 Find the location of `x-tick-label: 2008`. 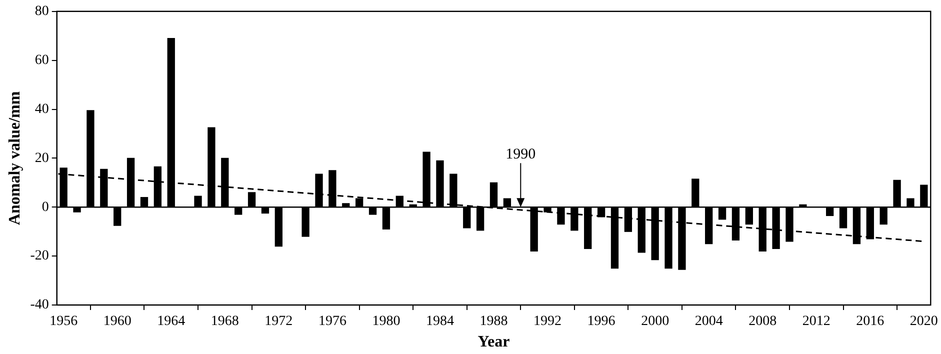

x-tick-label: 2008 is located at coordinates (762, 322).